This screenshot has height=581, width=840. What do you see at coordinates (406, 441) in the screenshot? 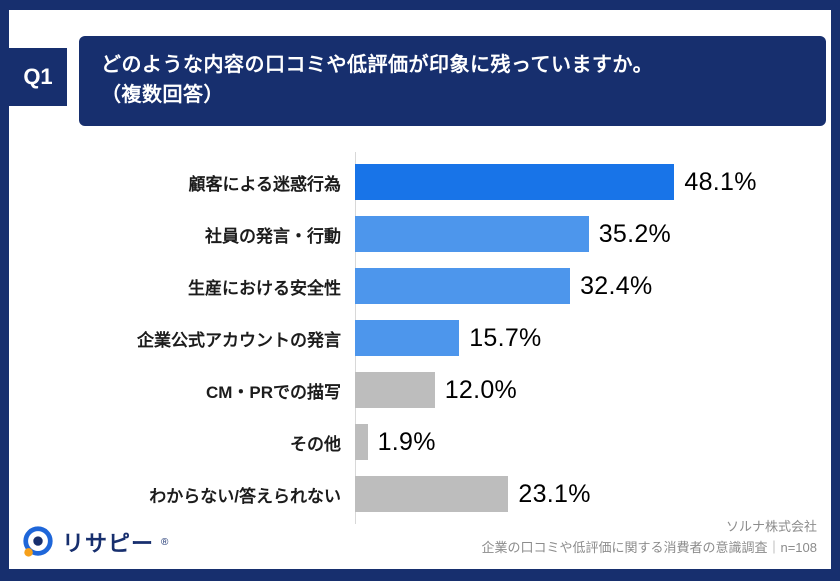
I see `value-label: 1.9%` at bounding box center [406, 441].